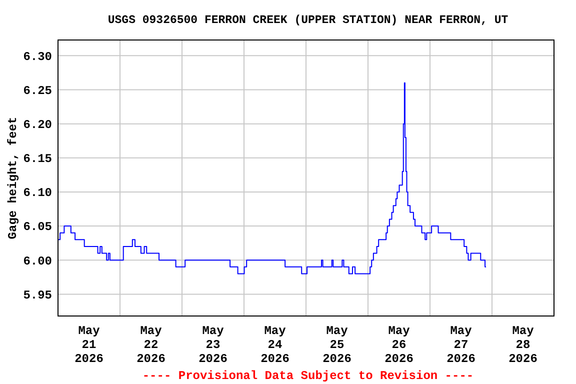  What do you see at coordinates (337, 345) in the screenshot?
I see `x-tick-label: May 25 2026` at bounding box center [337, 345].